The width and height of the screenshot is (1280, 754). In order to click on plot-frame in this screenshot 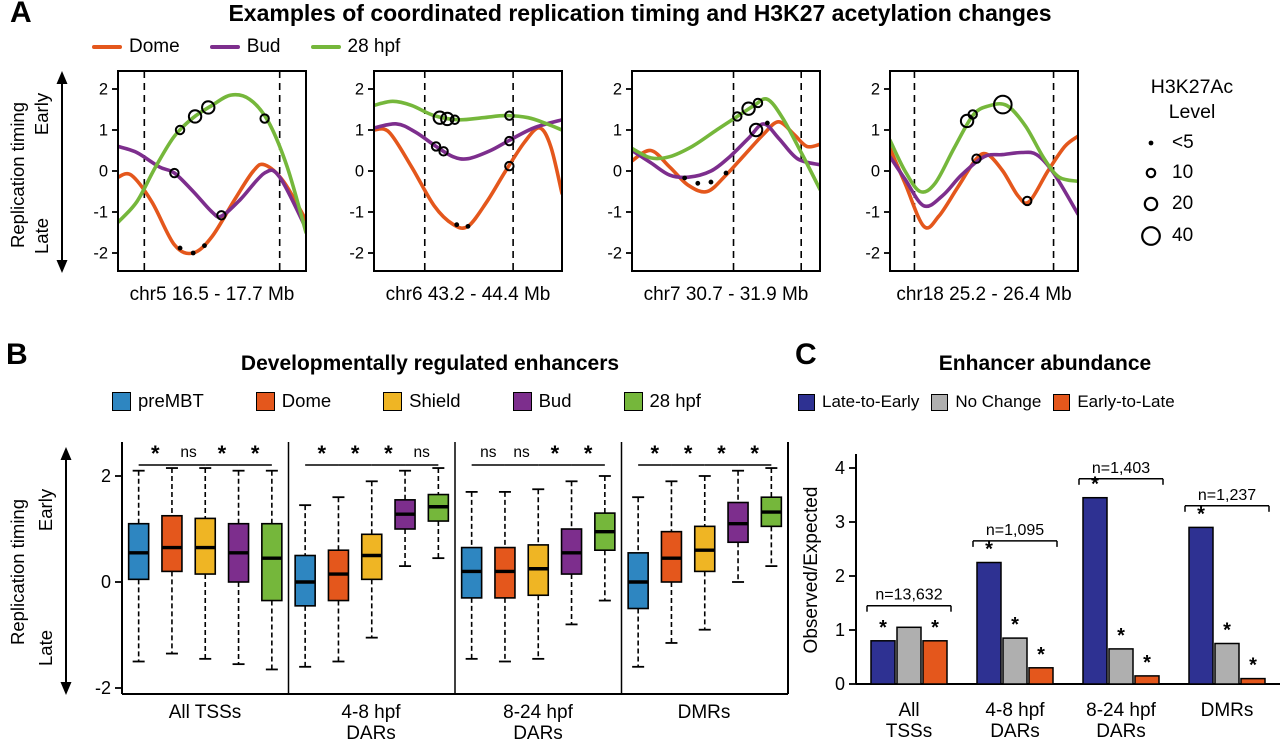, I will do `click(726, 171)`.